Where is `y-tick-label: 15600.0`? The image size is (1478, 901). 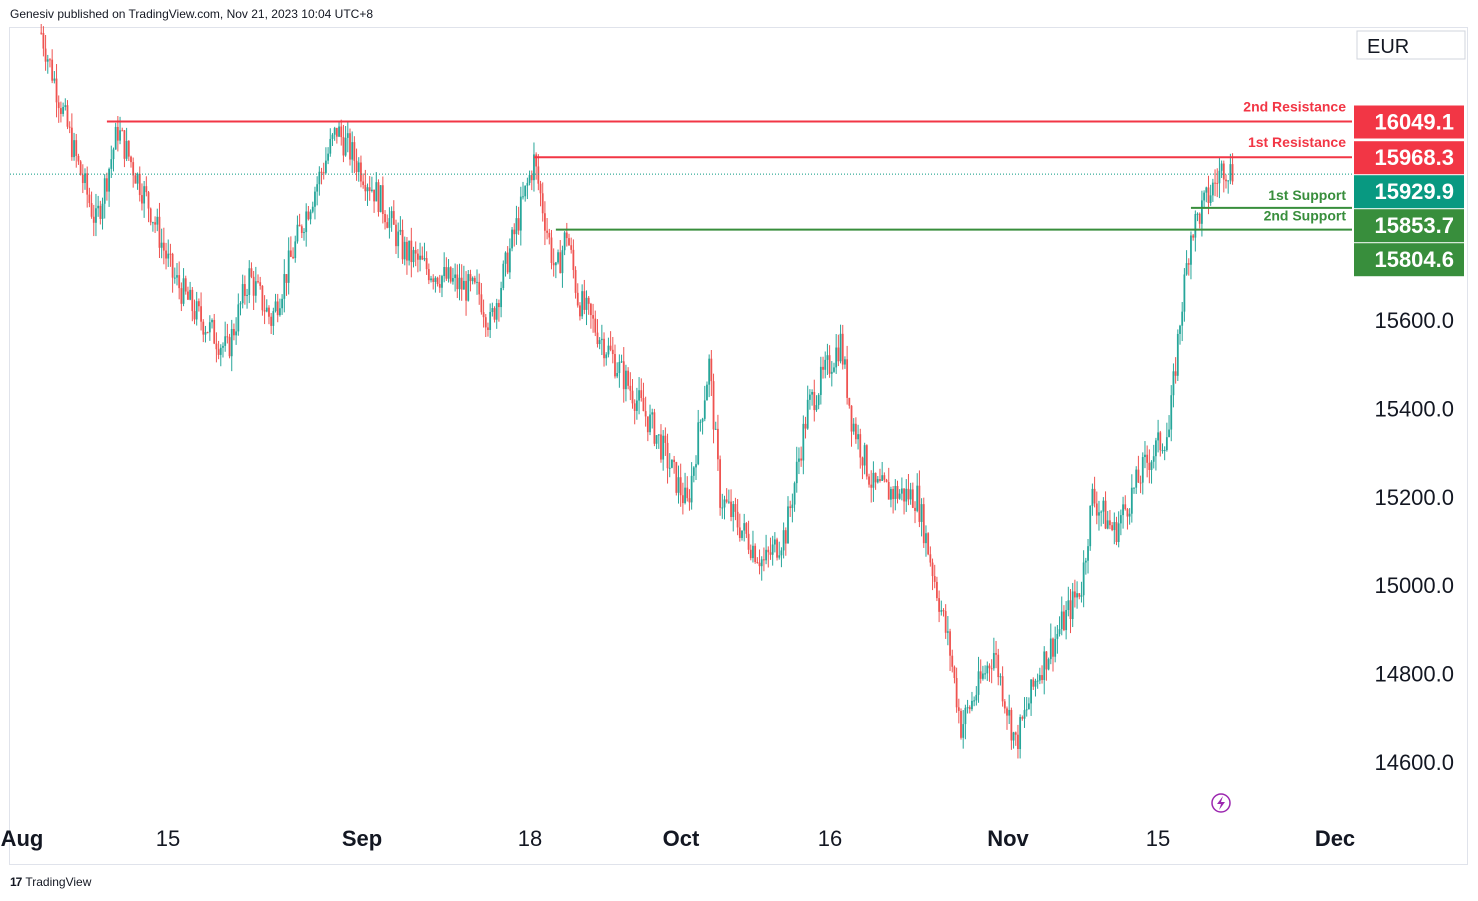 y-tick-label: 15600.0 is located at coordinates (1414, 320).